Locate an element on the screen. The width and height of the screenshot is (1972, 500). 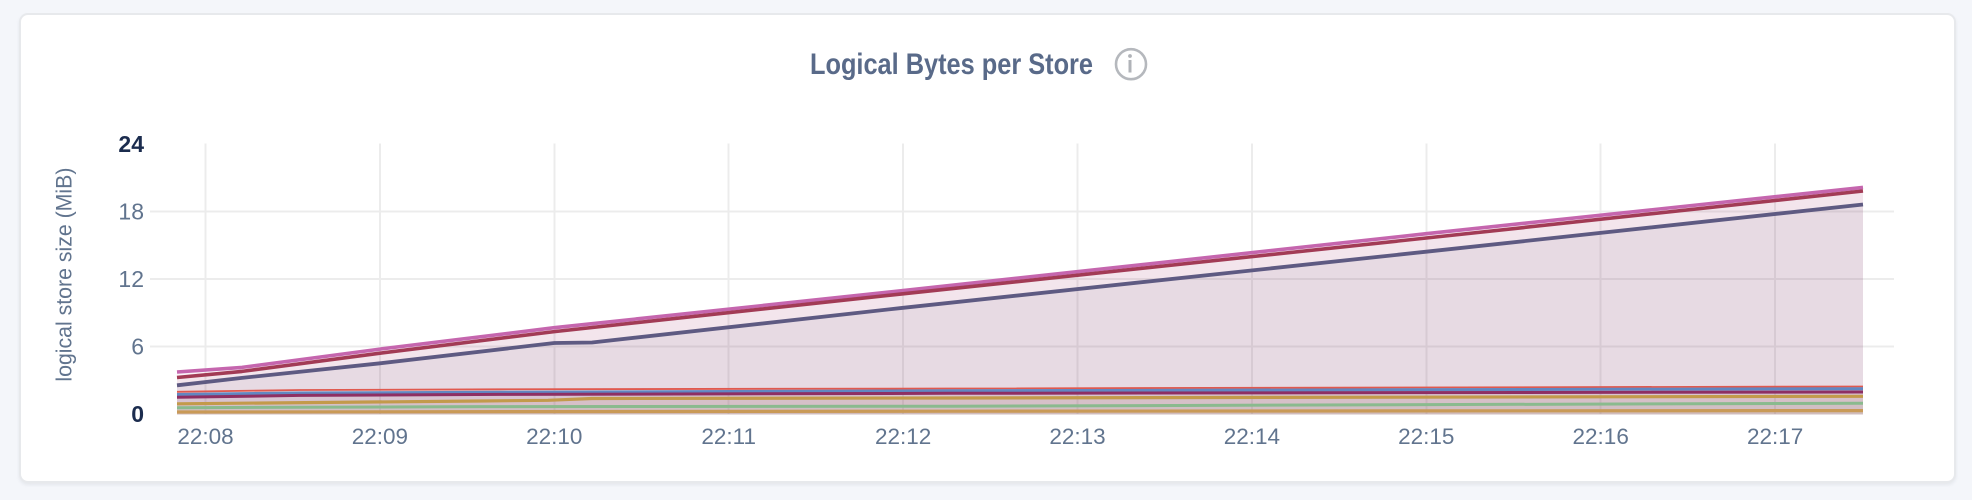
svg-text: 22:14 is located at coordinates (1252, 436).